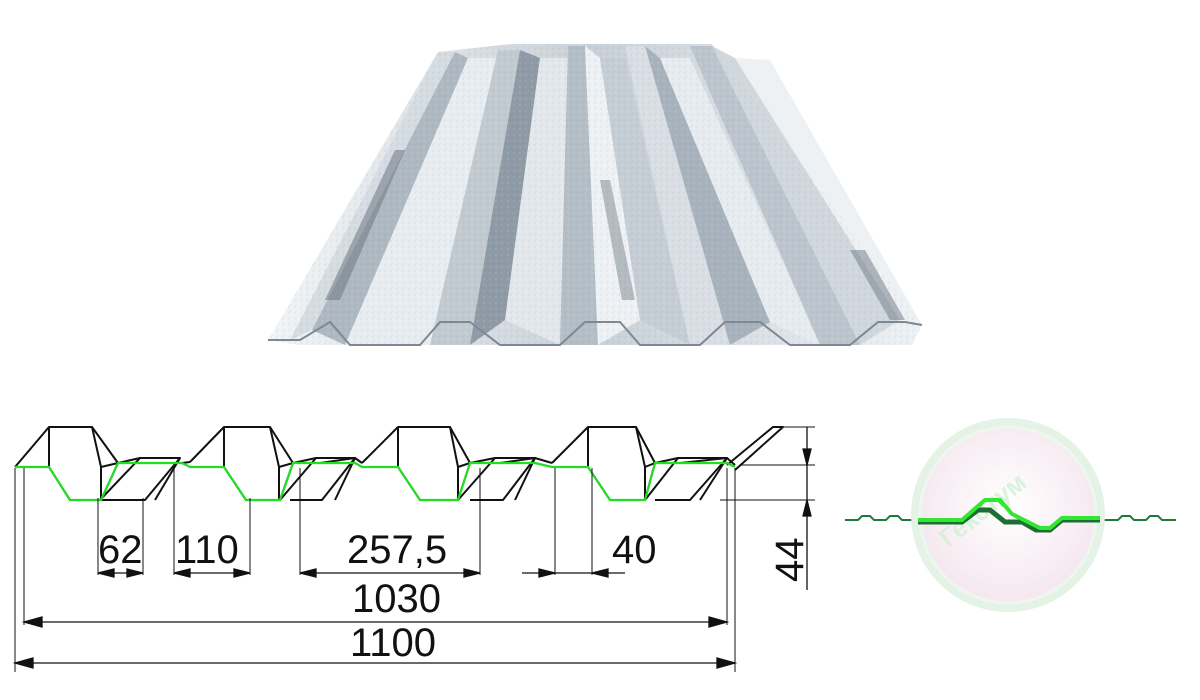 Image resolution: width=1200 pixels, height=700 pixels. What do you see at coordinates (634, 550) in the screenshot?
I see `dim-40-label: 40` at bounding box center [634, 550].